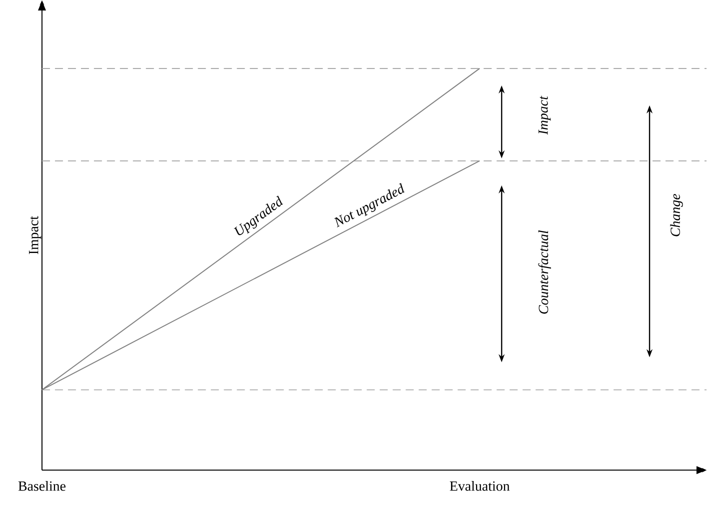 The height and width of the screenshot is (509, 707). Describe the element at coordinates (480, 485) in the screenshot. I see `x-tick-label: Evaluation` at that location.